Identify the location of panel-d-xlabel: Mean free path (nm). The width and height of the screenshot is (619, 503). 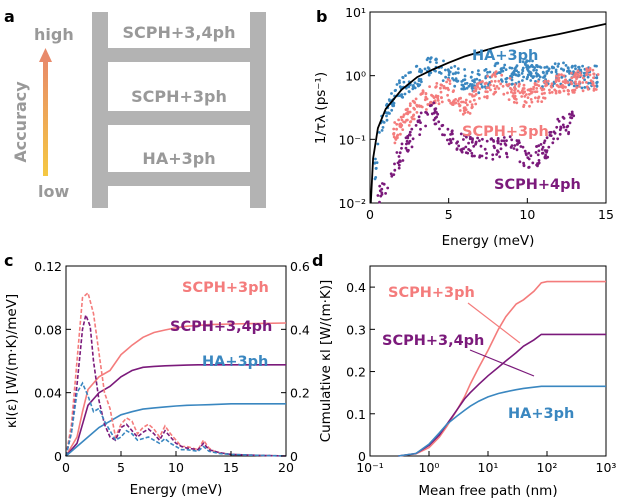
(487, 491).